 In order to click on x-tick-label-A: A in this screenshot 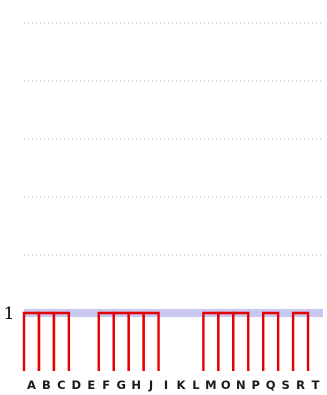, I will do `click(31, 385)`.